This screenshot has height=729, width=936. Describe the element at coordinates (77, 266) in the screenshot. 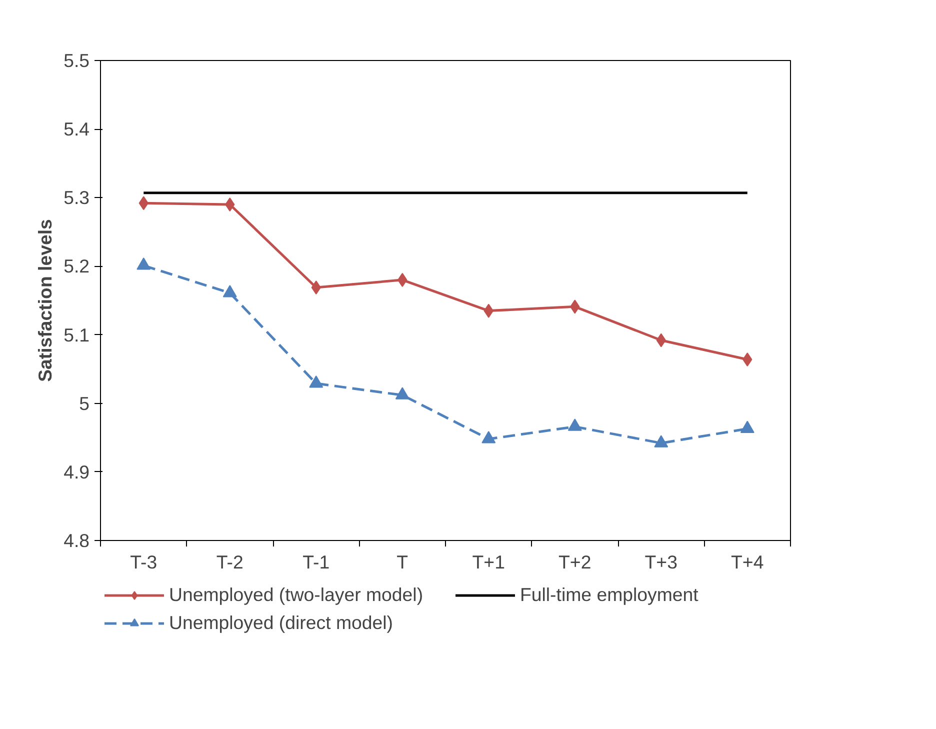

I see `y-tick-label: 5.2` at that location.